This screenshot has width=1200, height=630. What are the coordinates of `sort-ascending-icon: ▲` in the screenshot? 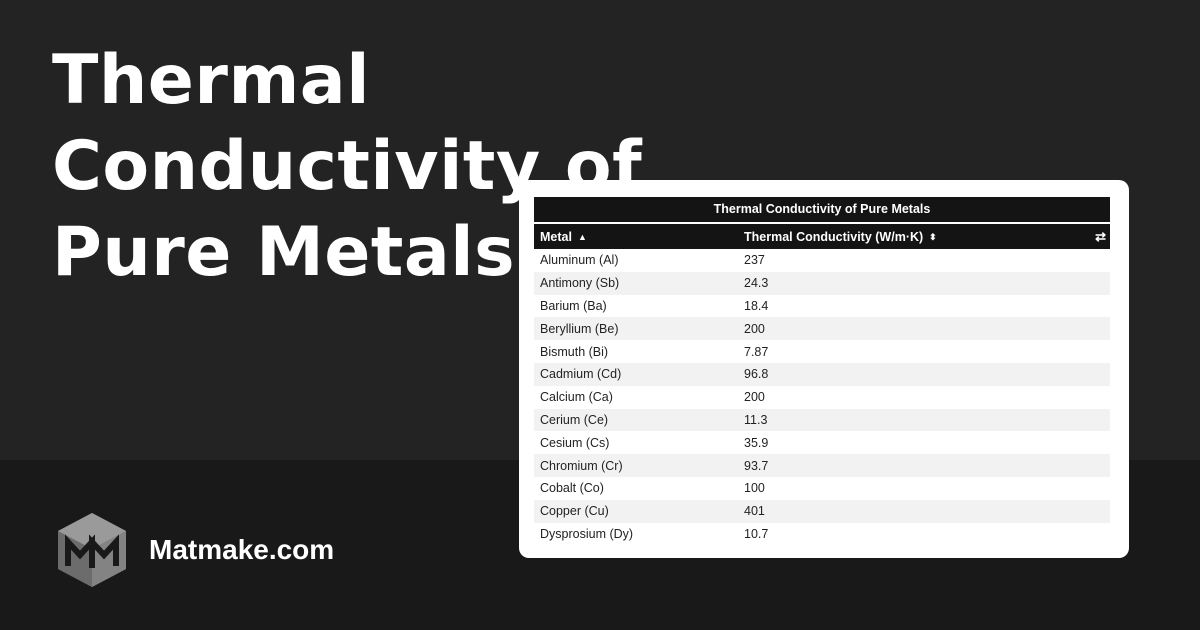 It's located at (582, 236).